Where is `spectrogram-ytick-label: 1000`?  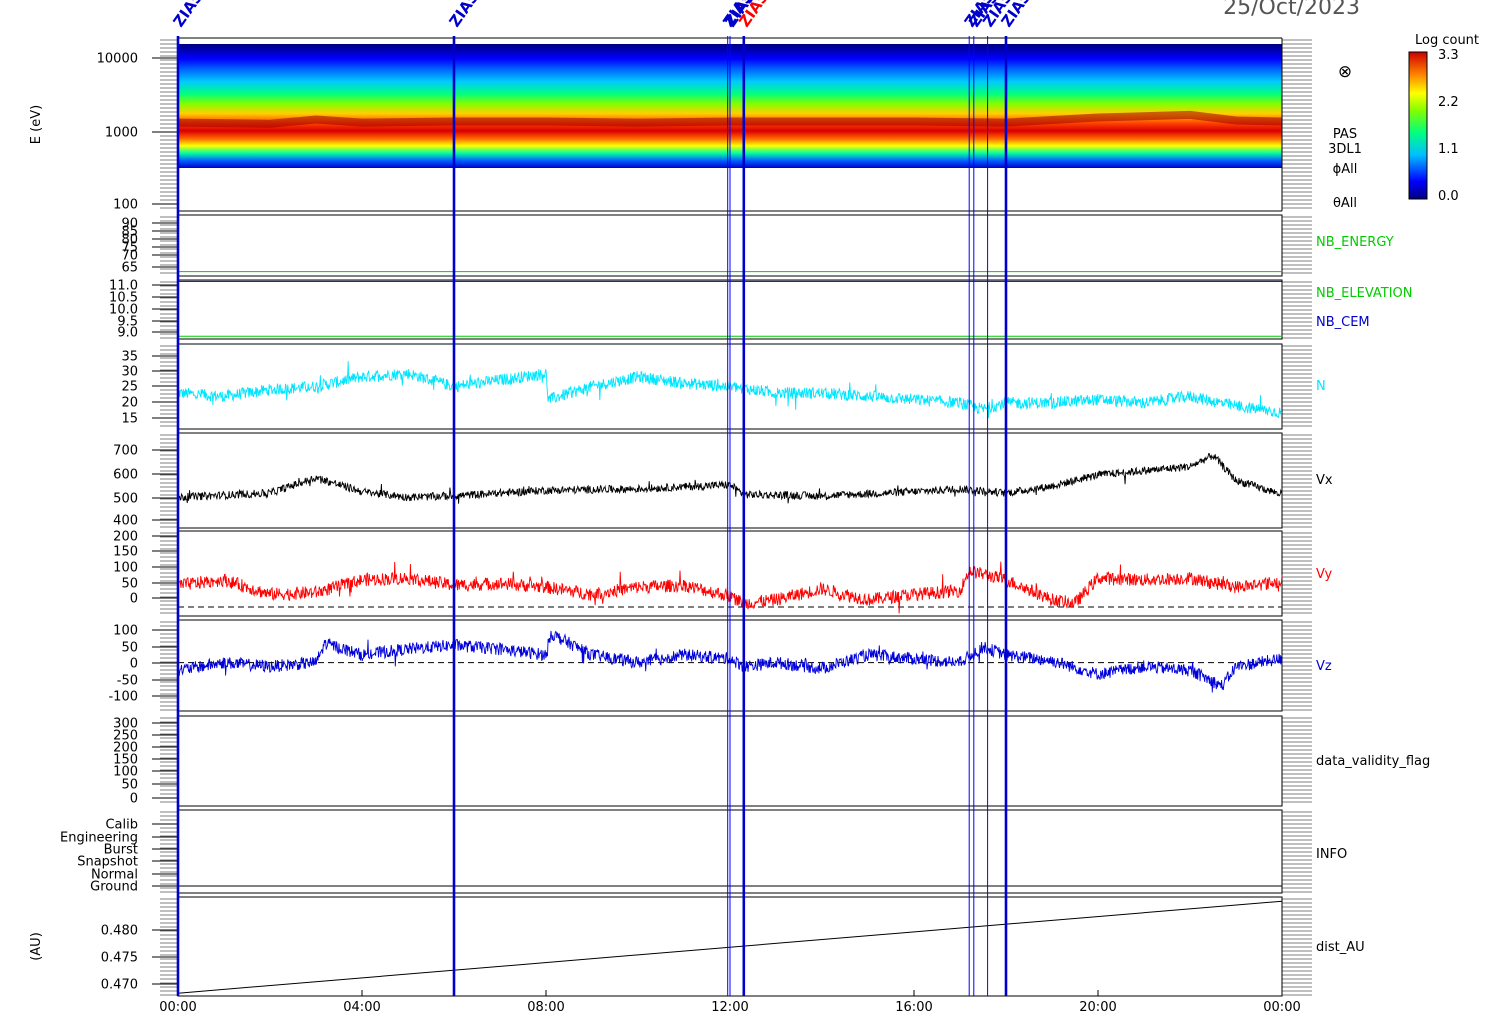
spectrogram-ytick-label: 1000 is located at coordinates (121, 133).